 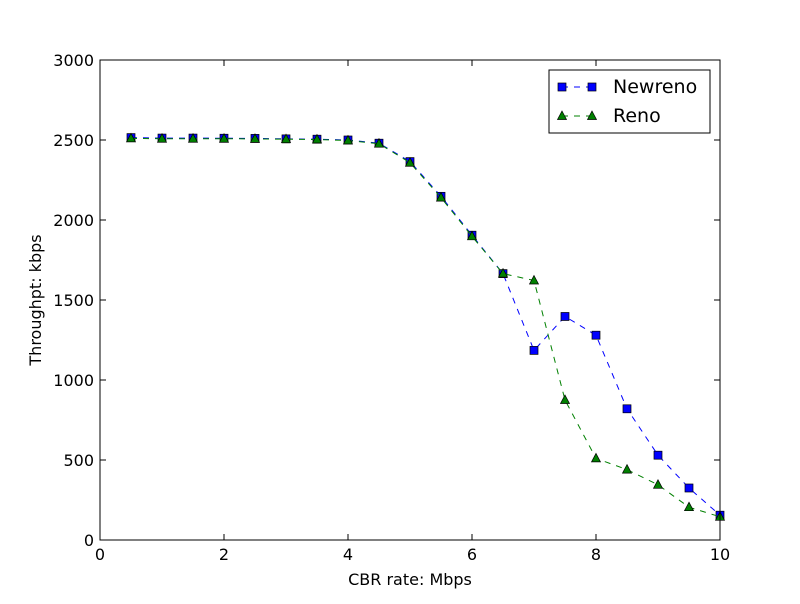 What do you see at coordinates (73, 380) in the screenshot?
I see `y-tick-label: 1000` at bounding box center [73, 380].